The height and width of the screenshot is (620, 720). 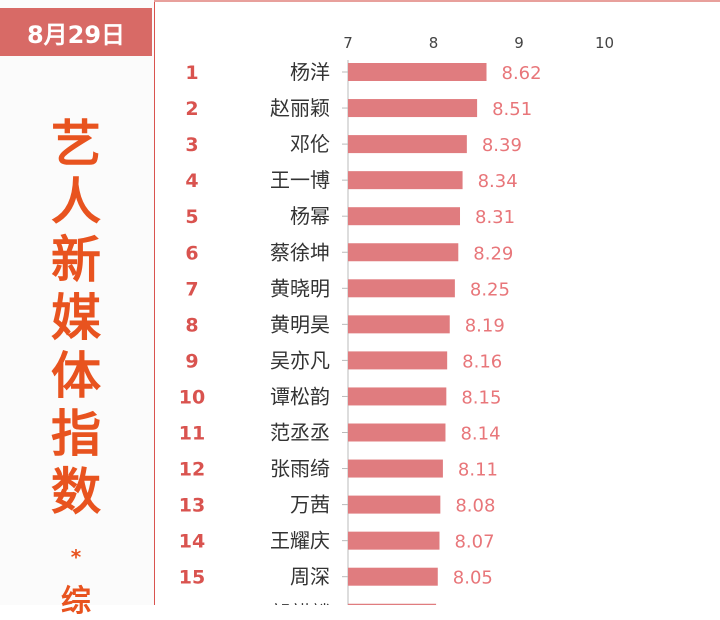 I want to click on rank-label: 1, so click(x=191, y=73).